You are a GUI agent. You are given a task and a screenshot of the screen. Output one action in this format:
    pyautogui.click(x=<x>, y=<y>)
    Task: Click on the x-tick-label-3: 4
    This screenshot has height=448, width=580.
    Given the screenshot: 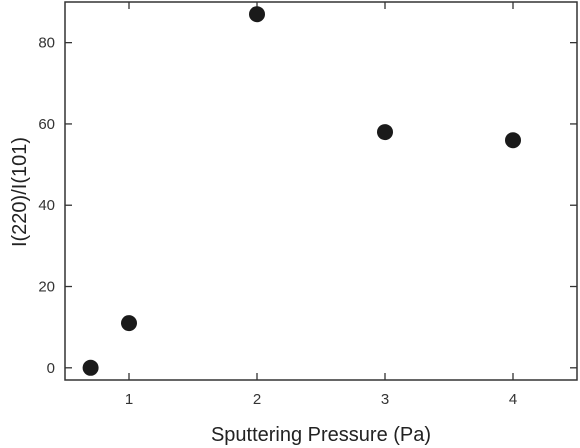 What is the action you would take?
    pyautogui.click(x=513, y=399)
    